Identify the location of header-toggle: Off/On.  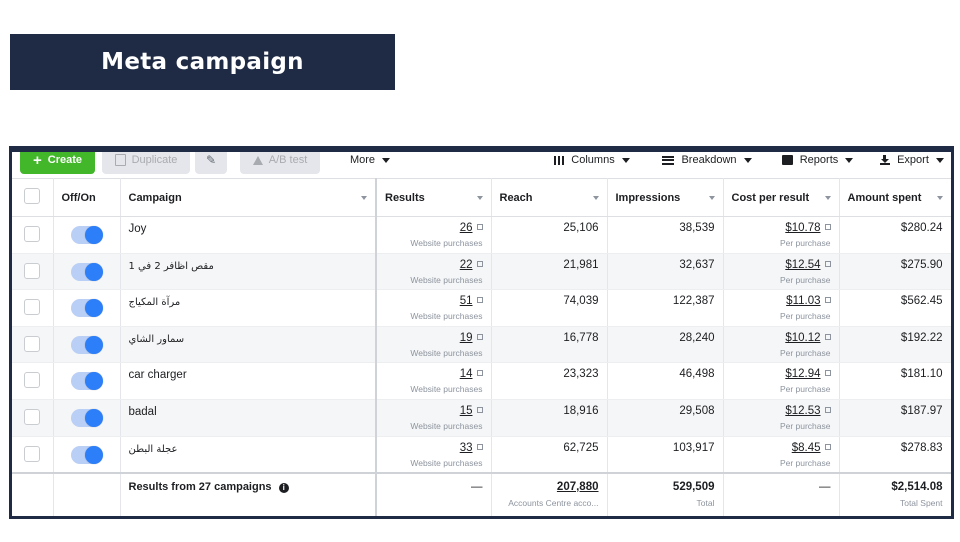
(87, 197).